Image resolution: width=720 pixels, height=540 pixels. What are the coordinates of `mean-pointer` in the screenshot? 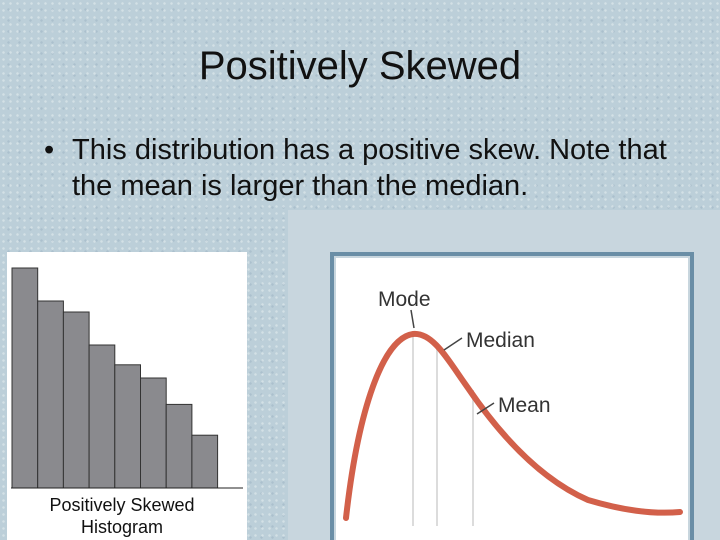 It's located at (485, 408).